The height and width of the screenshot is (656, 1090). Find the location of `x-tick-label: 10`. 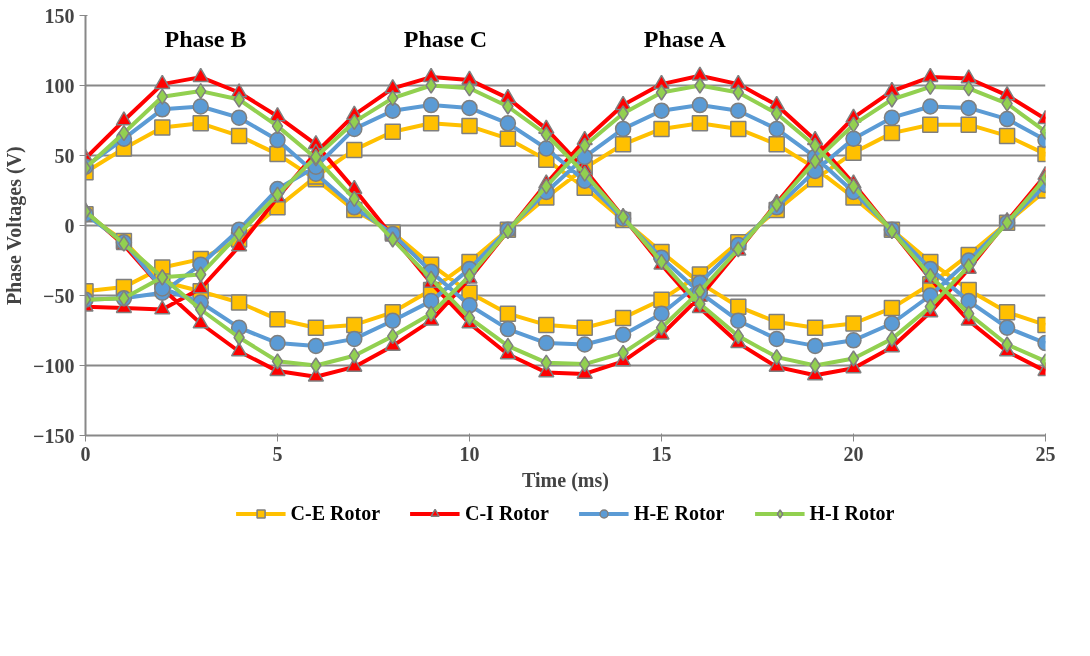

x-tick-label: 10 is located at coordinates (469, 453).